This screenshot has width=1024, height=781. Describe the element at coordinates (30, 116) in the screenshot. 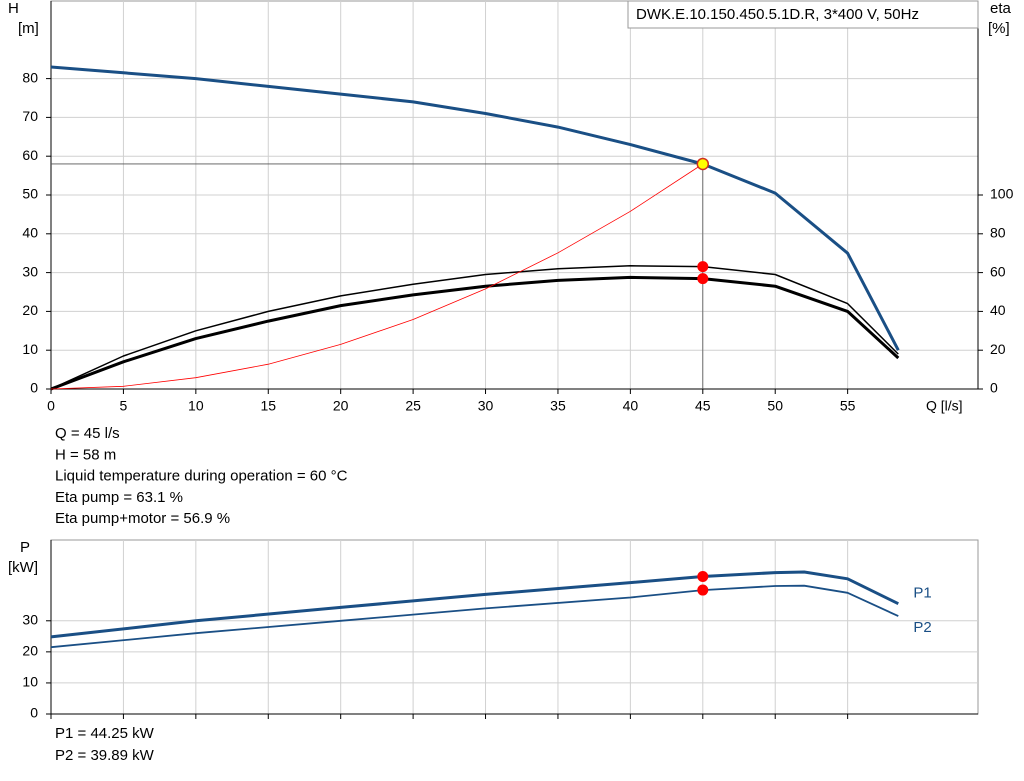

I see `y-tick-label: 70` at that location.